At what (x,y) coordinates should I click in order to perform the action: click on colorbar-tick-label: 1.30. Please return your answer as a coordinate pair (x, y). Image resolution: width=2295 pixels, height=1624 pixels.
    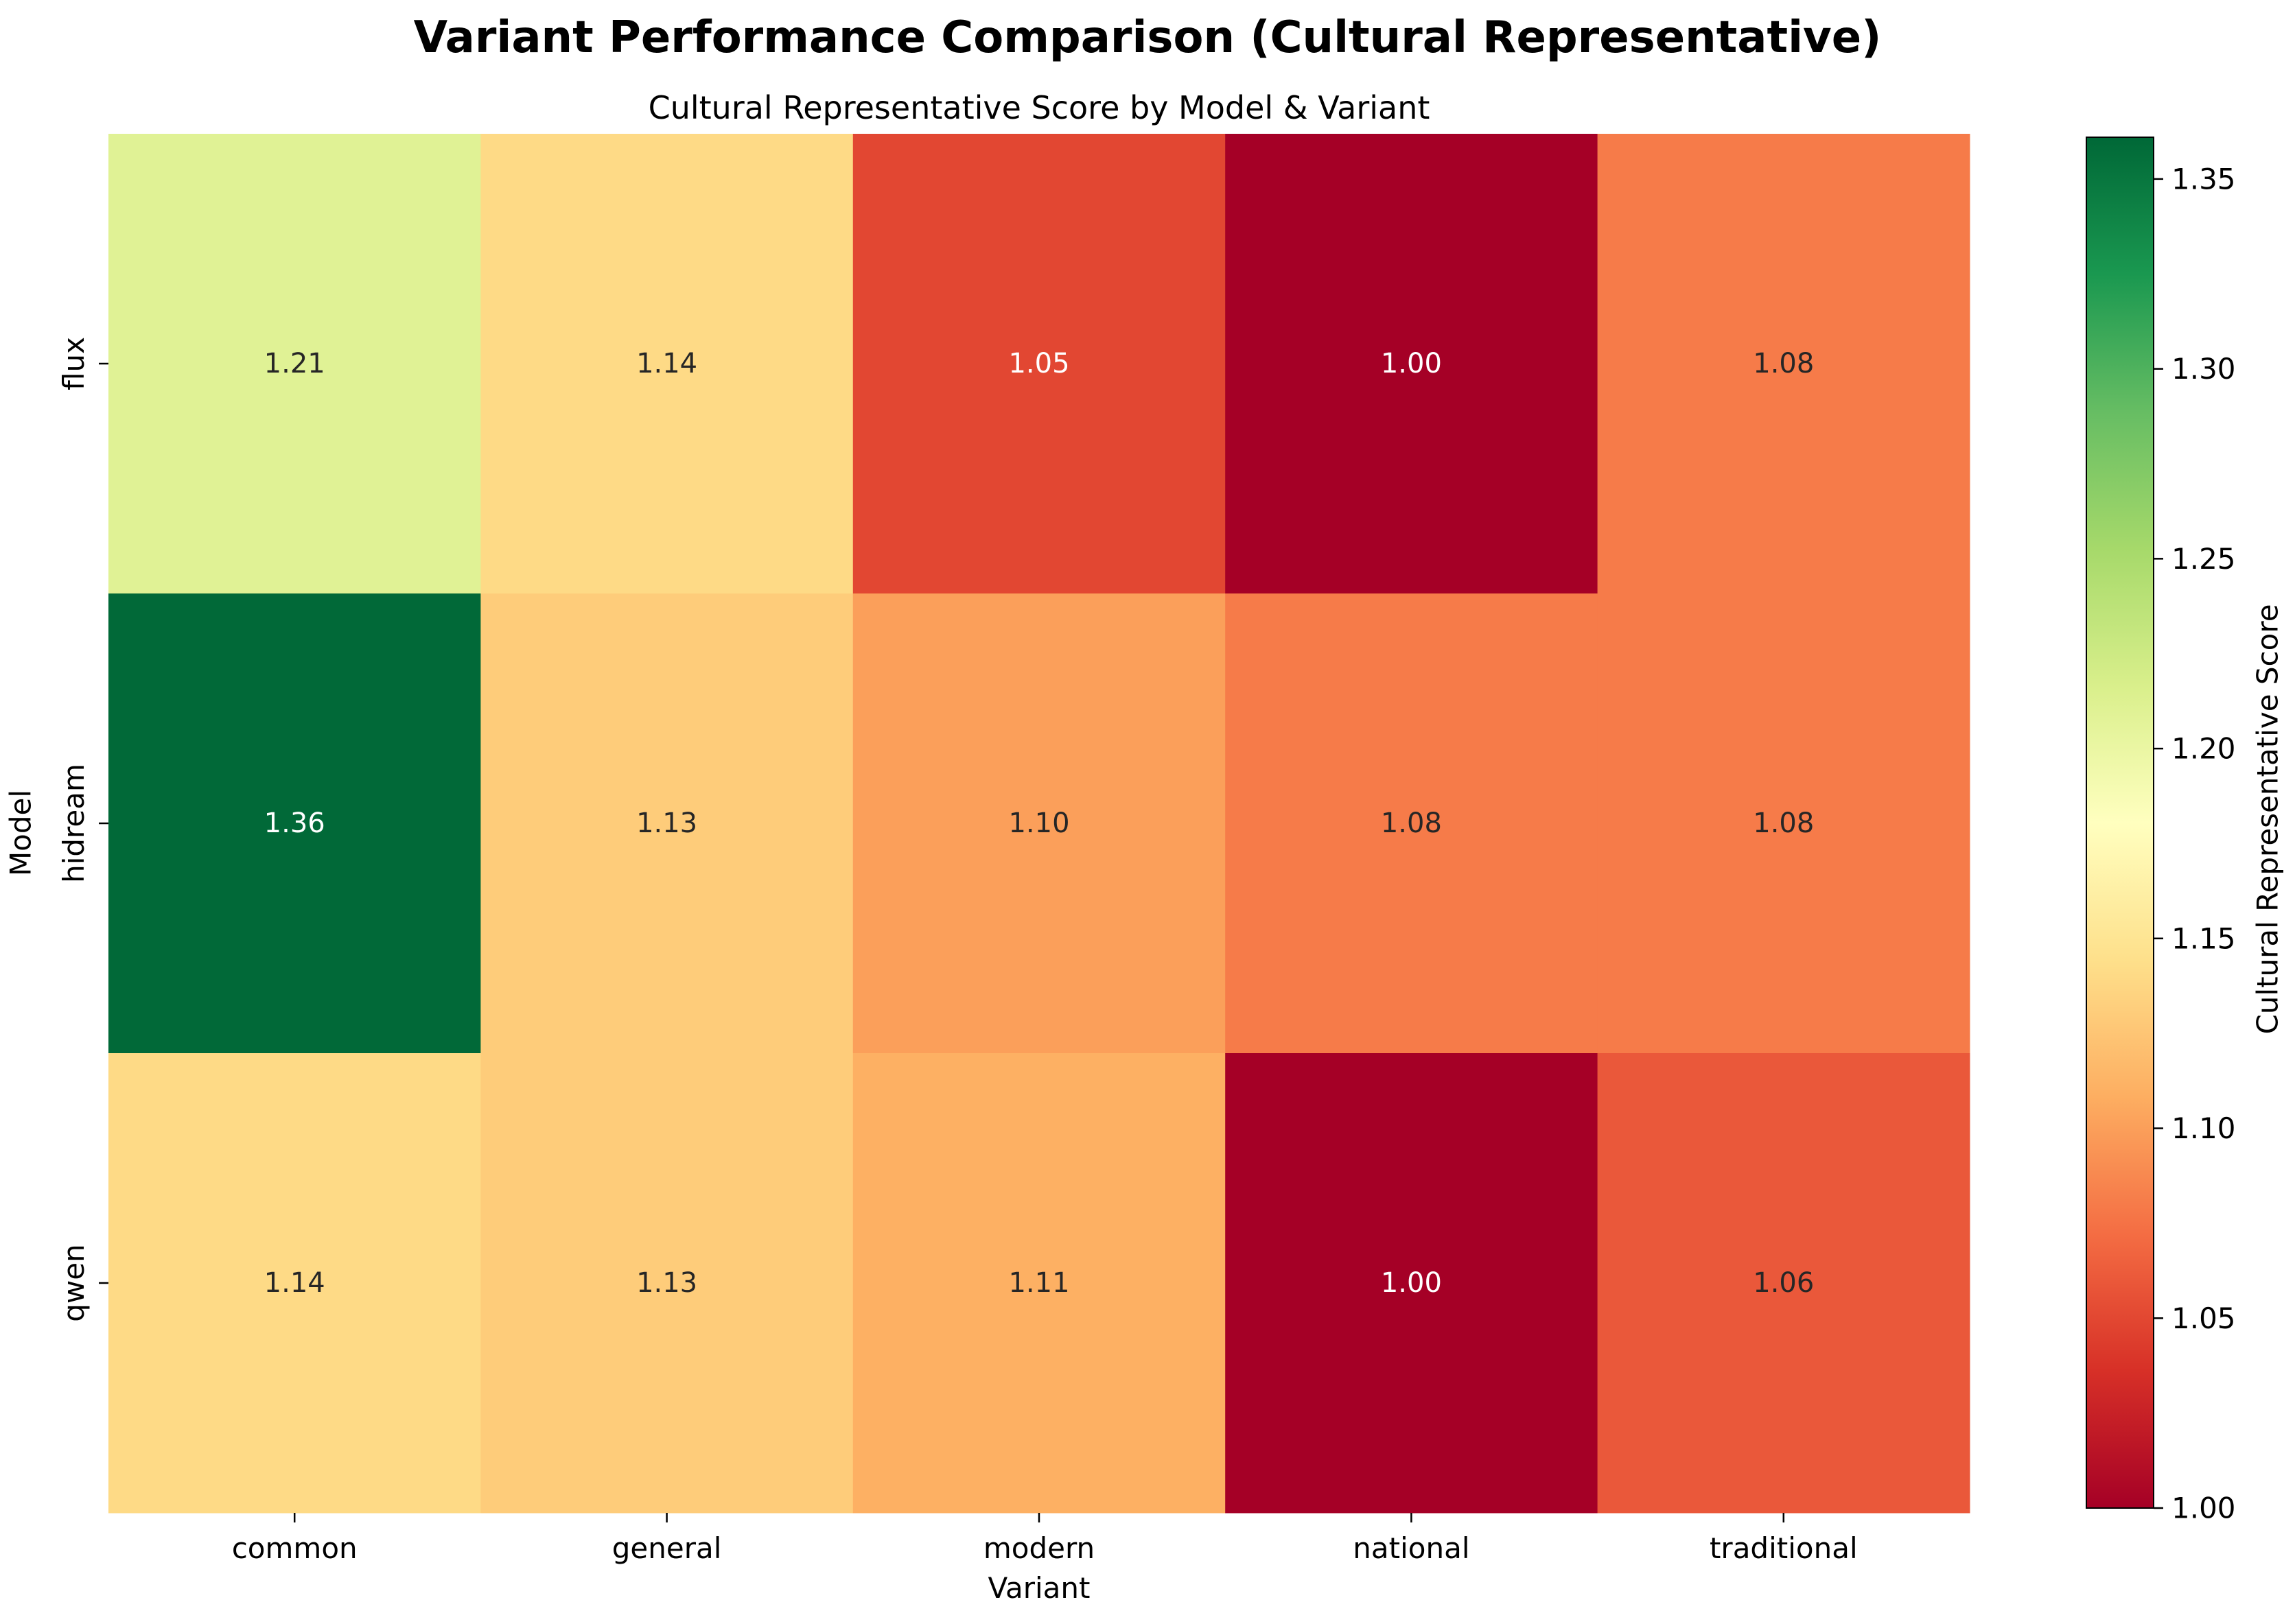
    Looking at the image, I should click on (2203, 369).